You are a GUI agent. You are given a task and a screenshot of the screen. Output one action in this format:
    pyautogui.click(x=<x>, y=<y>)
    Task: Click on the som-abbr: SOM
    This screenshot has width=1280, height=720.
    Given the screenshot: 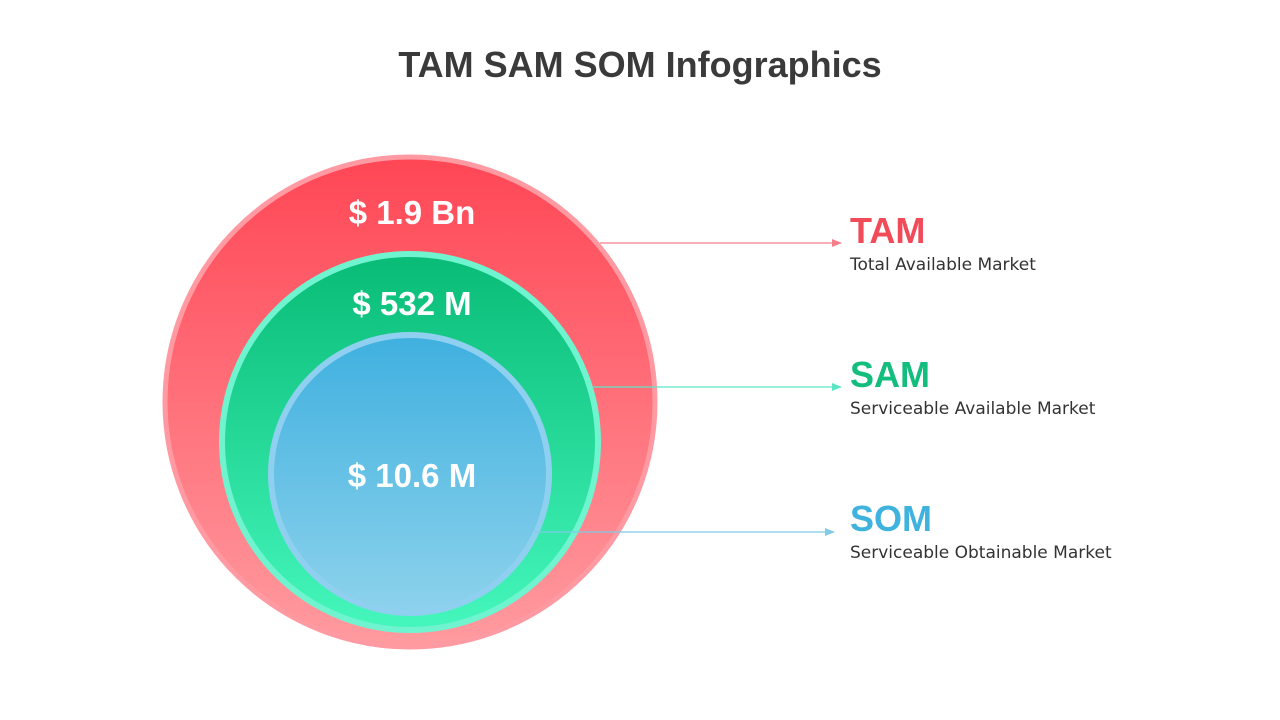 What is the action you would take?
    pyautogui.click(x=891, y=518)
    